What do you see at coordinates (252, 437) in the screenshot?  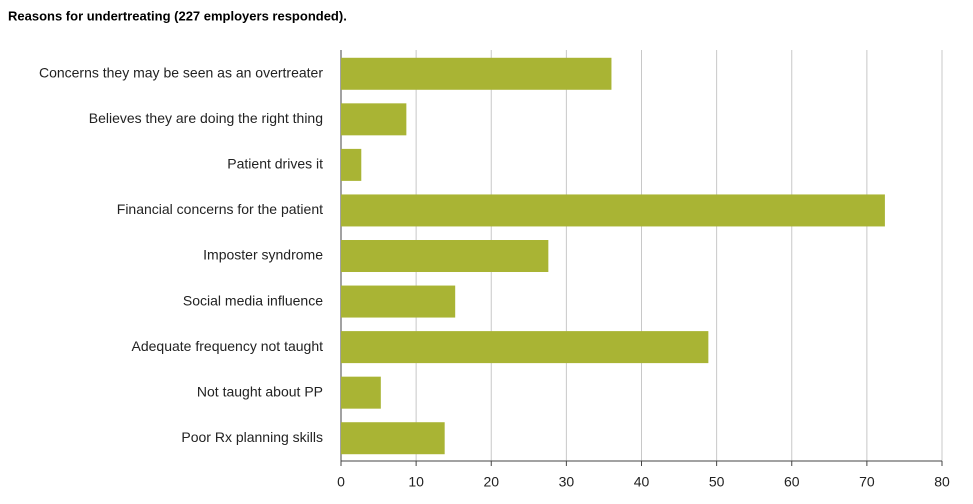 I see `y-tick-label: Poor Rx planning skills` at bounding box center [252, 437].